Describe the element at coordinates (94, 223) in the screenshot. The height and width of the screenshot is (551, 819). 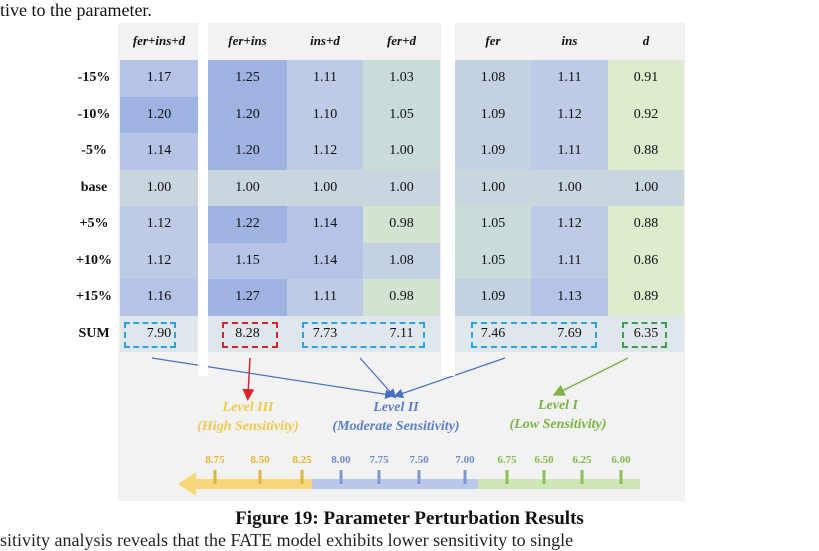
I see `row-label: +5%` at that location.